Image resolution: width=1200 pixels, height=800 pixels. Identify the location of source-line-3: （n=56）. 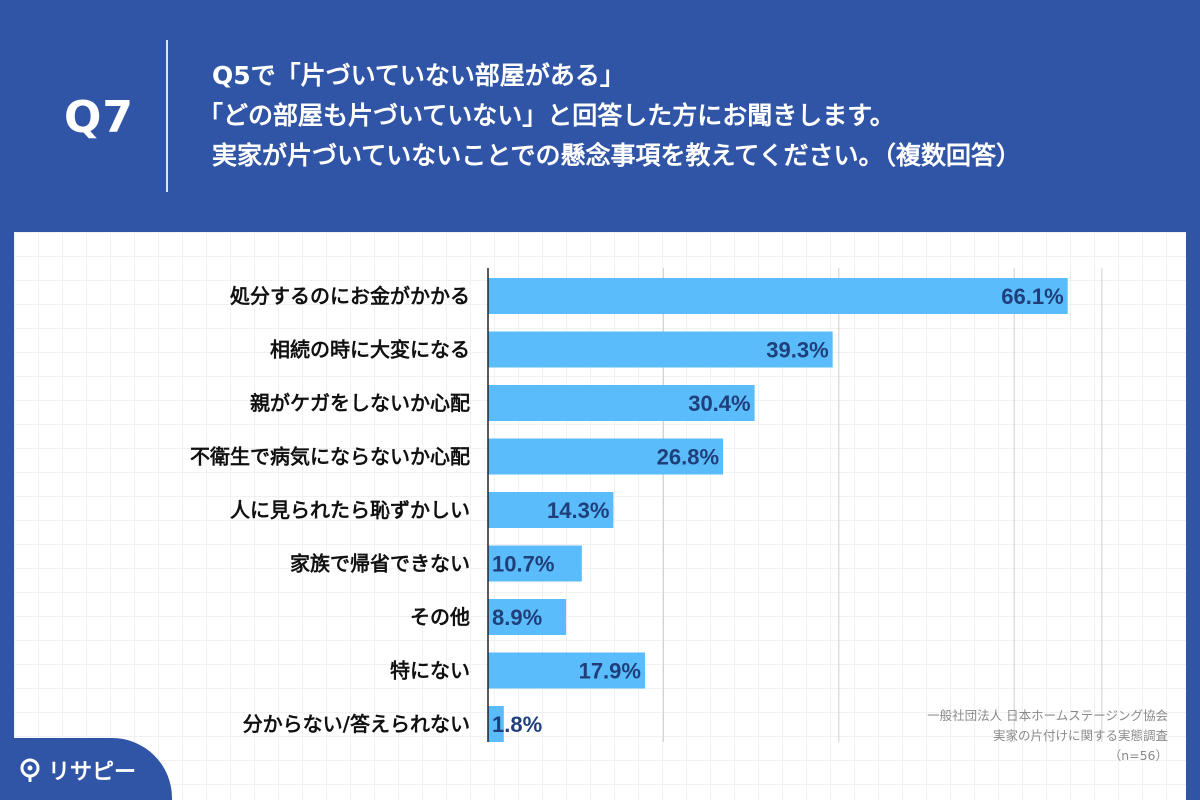
(1138, 755).